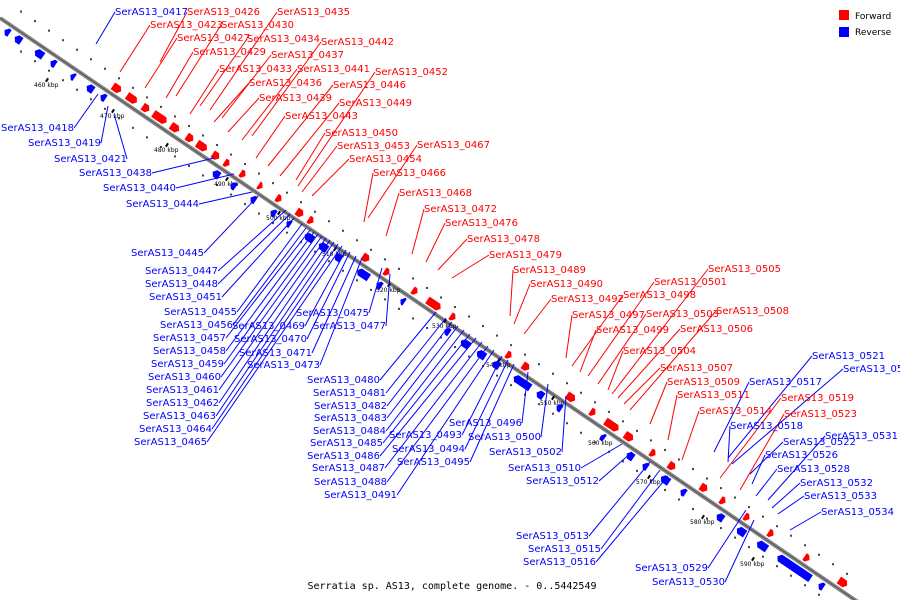  What do you see at coordinates (255, 69) in the screenshot?
I see `gene-label: SerAS13_0433` at bounding box center [255, 69].